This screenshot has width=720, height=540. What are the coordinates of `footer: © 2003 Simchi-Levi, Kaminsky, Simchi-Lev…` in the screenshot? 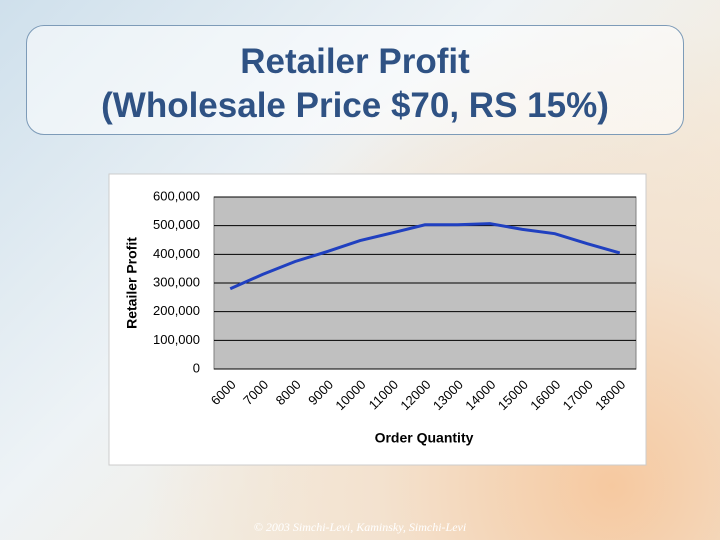 It's located at (360, 527).